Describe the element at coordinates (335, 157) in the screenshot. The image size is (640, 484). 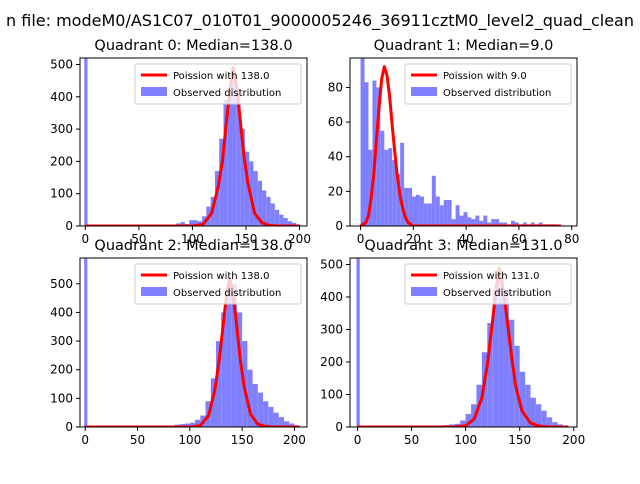
I see `y-tick-label: 40` at that location.